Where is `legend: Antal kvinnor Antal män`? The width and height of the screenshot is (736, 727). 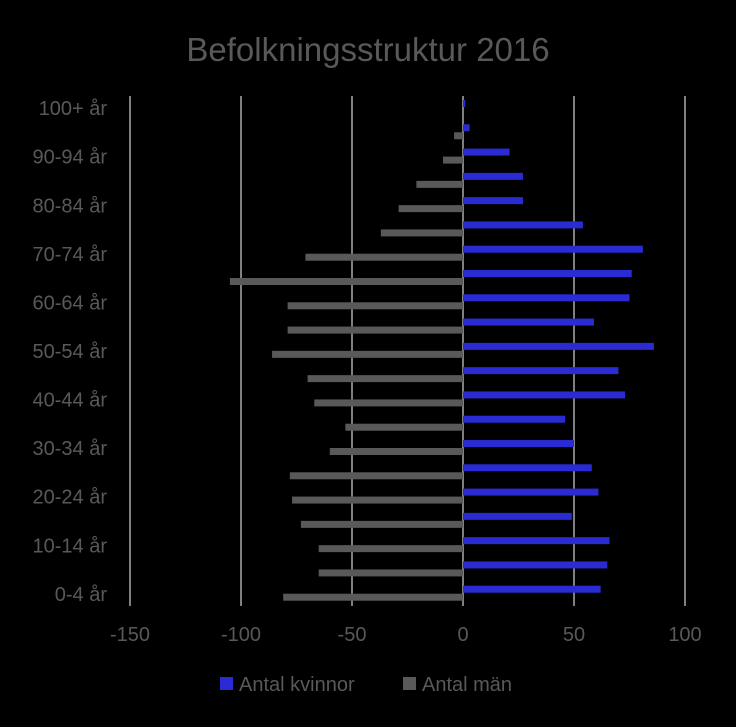
legend: Antal kvinnor Antal män is located at coordinates (366, 685).